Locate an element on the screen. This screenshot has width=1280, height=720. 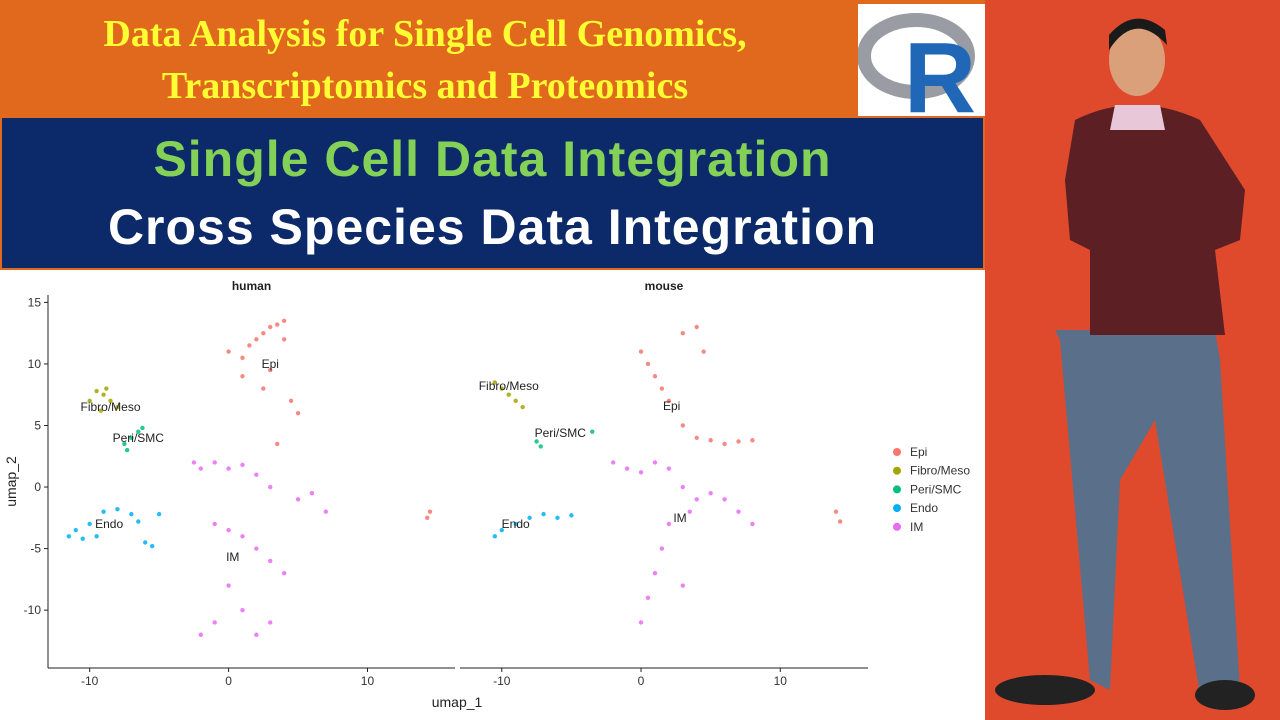
y-tick-label: 15 is located at coordinates (35, 302).